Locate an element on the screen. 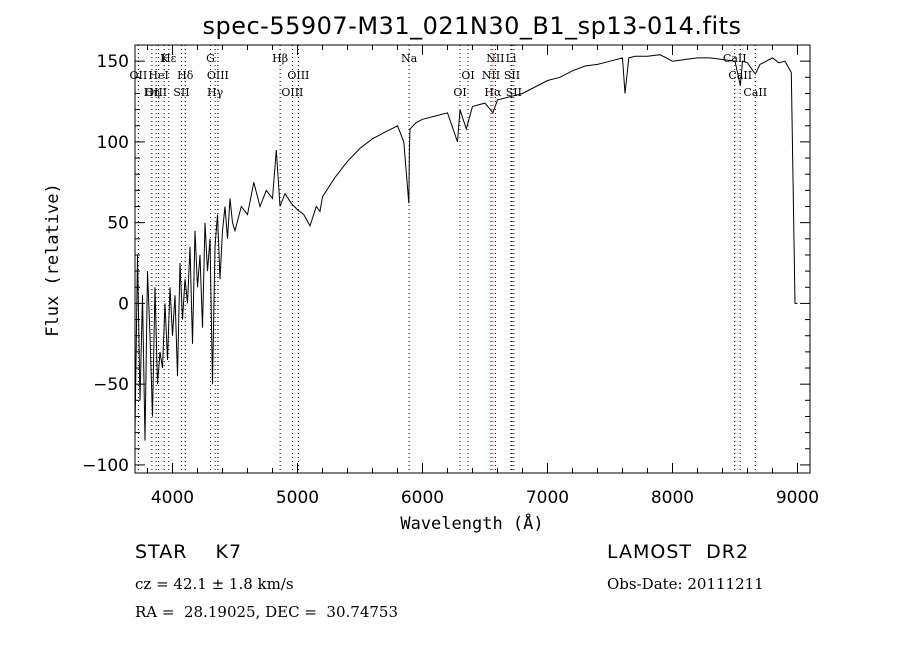 This screenshot has width=900, height=650. chart-title: spec-55907-M31_021N30_B1_sp13-014.fits is located at coordinates (471, 26).